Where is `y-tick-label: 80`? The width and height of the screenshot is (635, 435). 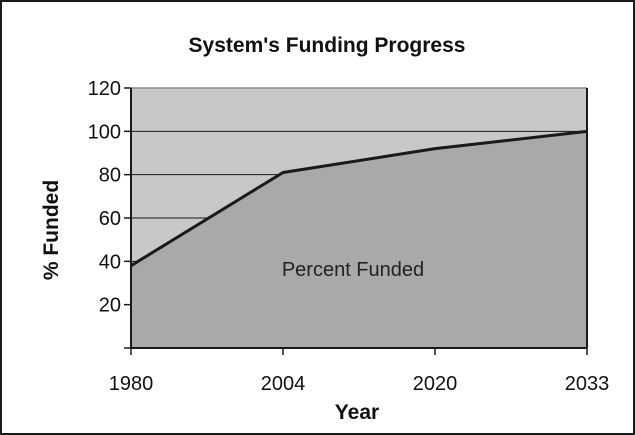
y-tick-label: 80 is located at coordinates (110, 176).